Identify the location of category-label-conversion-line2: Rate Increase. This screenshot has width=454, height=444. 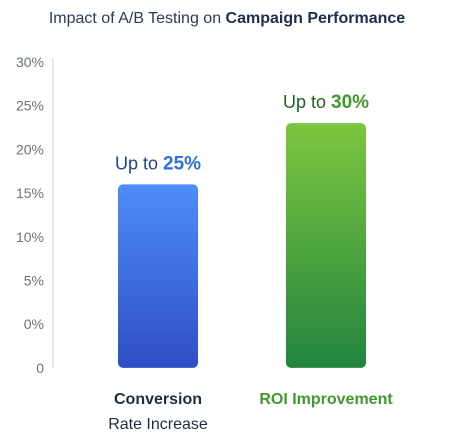
(158, 424).